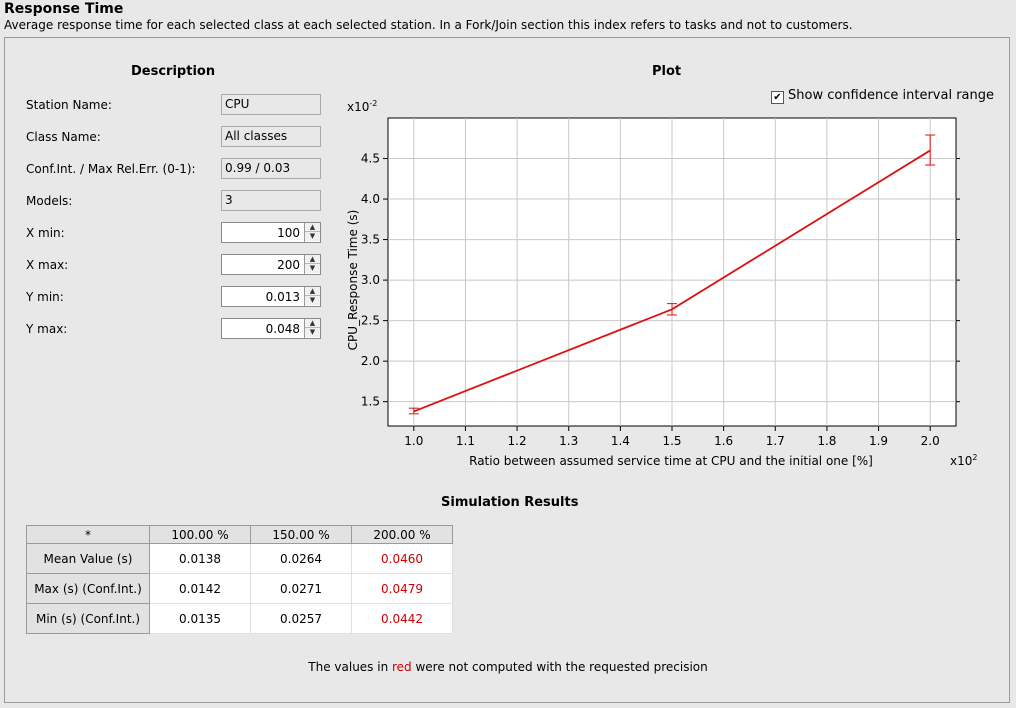 The height and width of the screenshot is (708, 1016). What do you see at coordinates (402, 667) in the screenshot?
I see `footnote-red-word: red` at bounding box center [402, 667].